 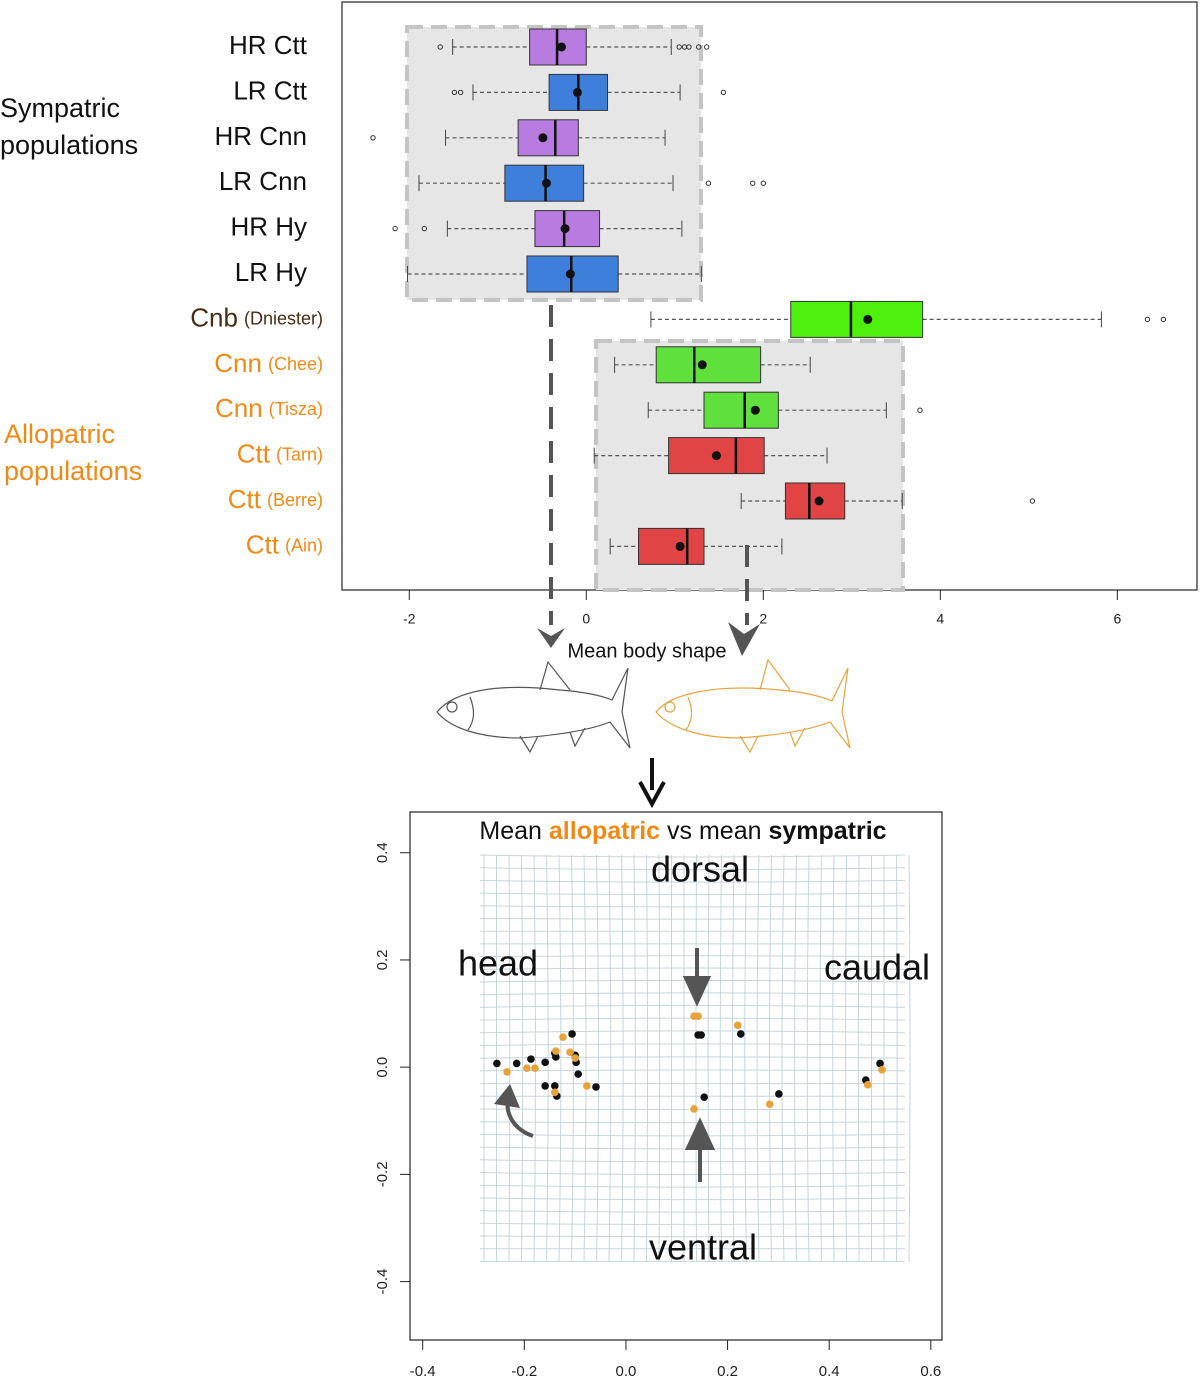 What do you see at coordinates (551, 638) in the screenshot?
I see `arrow` at bounding box center [551, 638].